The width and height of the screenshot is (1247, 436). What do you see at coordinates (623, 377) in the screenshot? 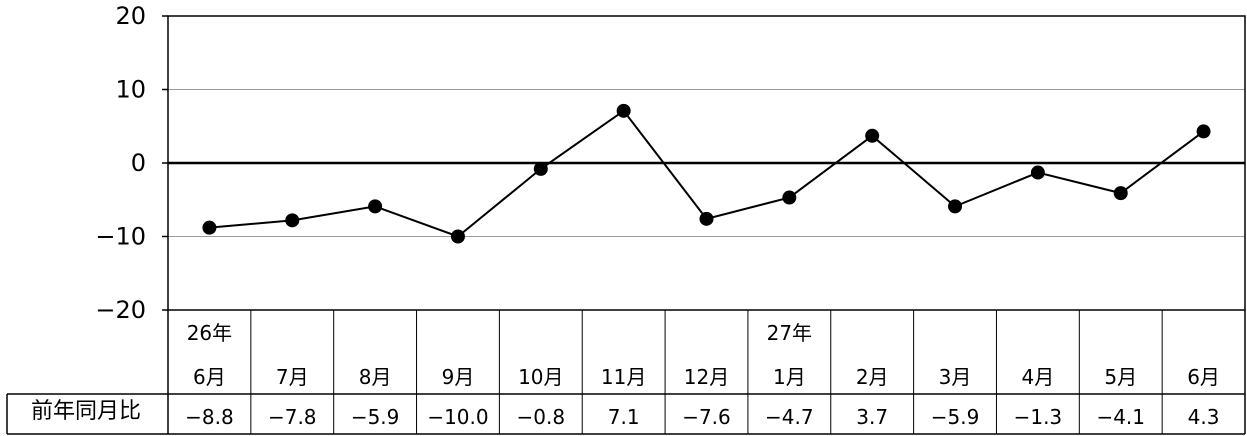
I see `category-month-label: 11月` at bounding box center [623, 377].